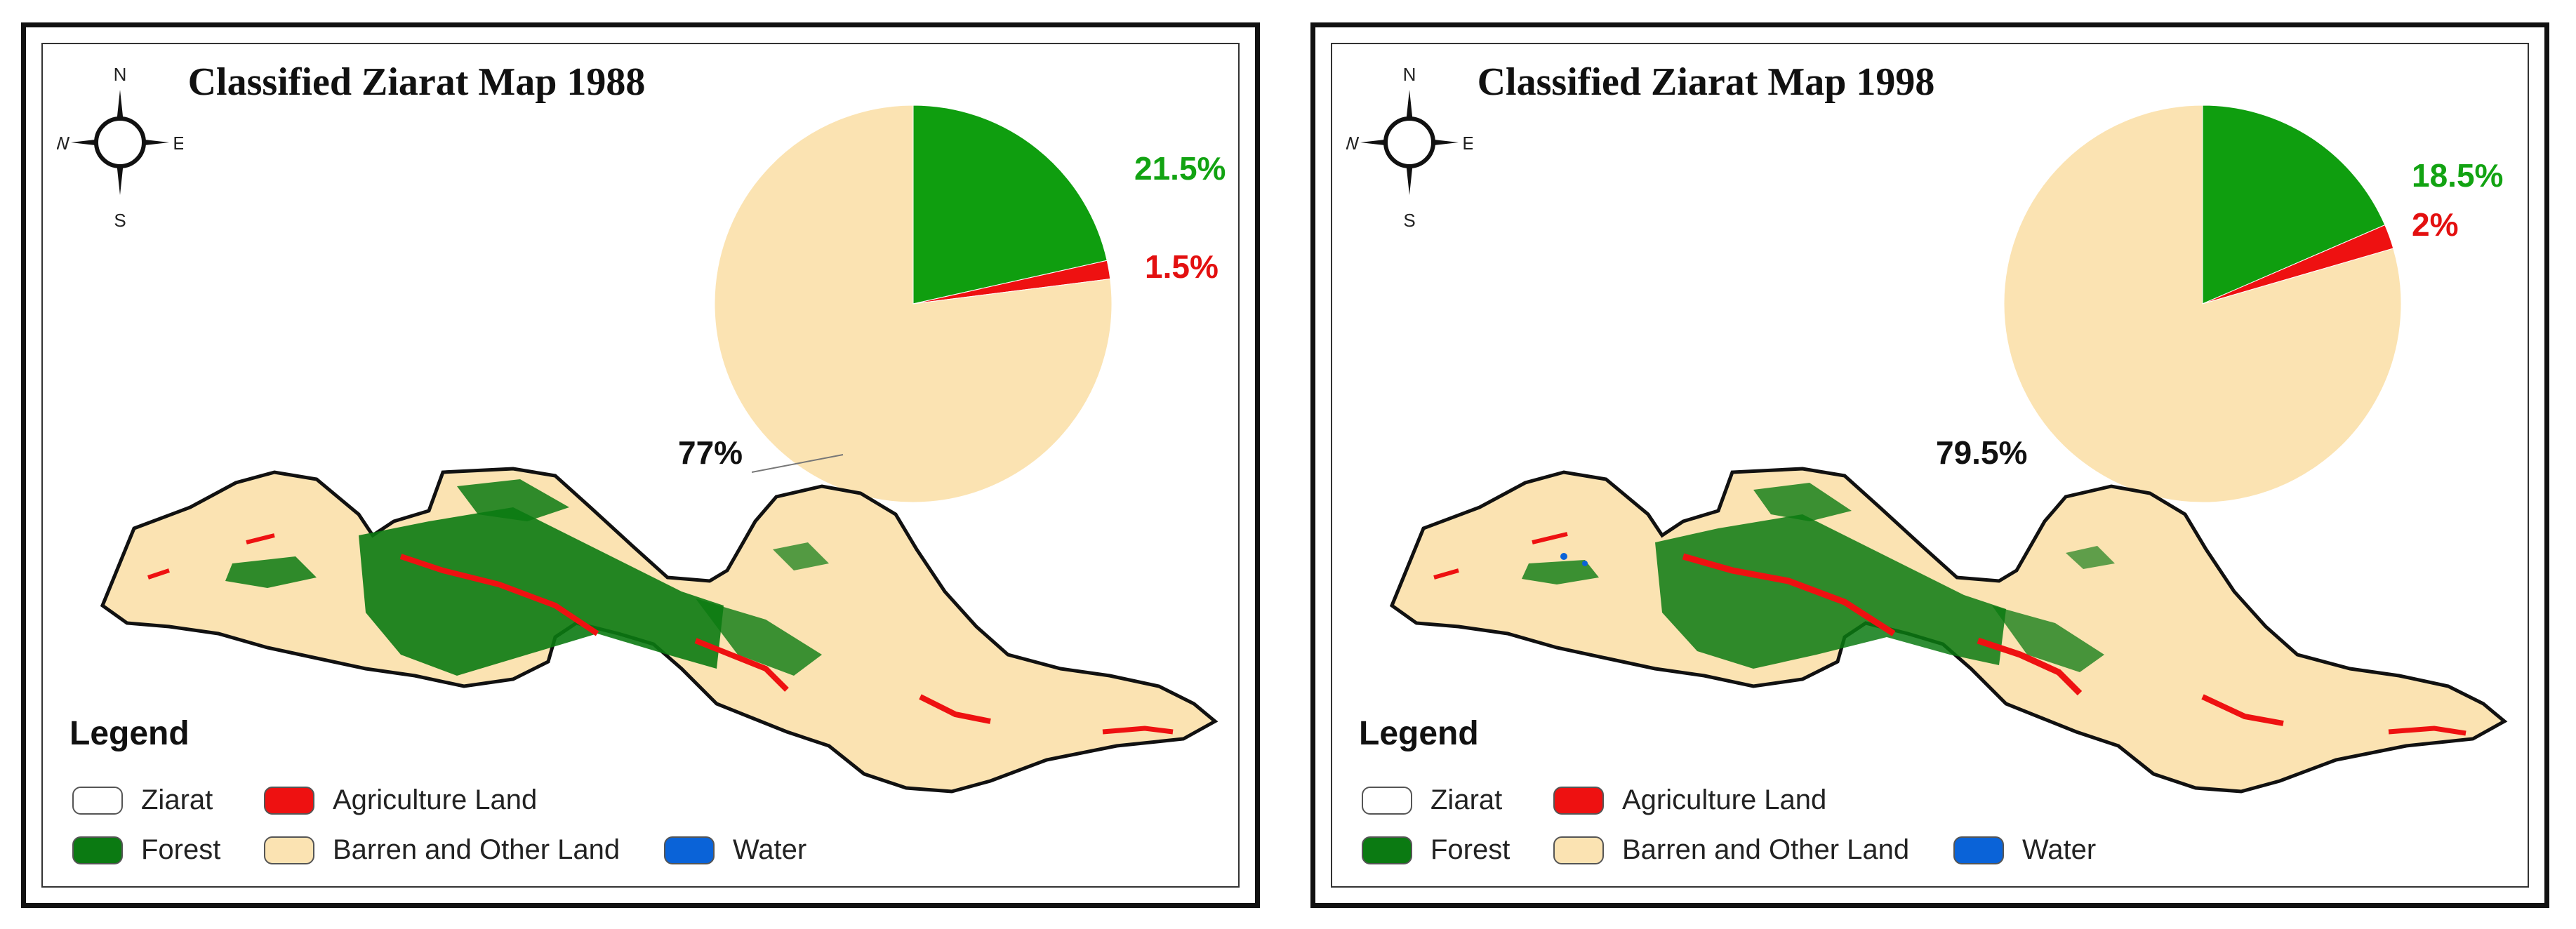 Image resolution: width=2576 pixels, height=929 pixels. What do you see at coordinates (1982, 452) in the screenshot?
I see `barren-percent-label: 79.5%` at bounding box center [1982, 452].